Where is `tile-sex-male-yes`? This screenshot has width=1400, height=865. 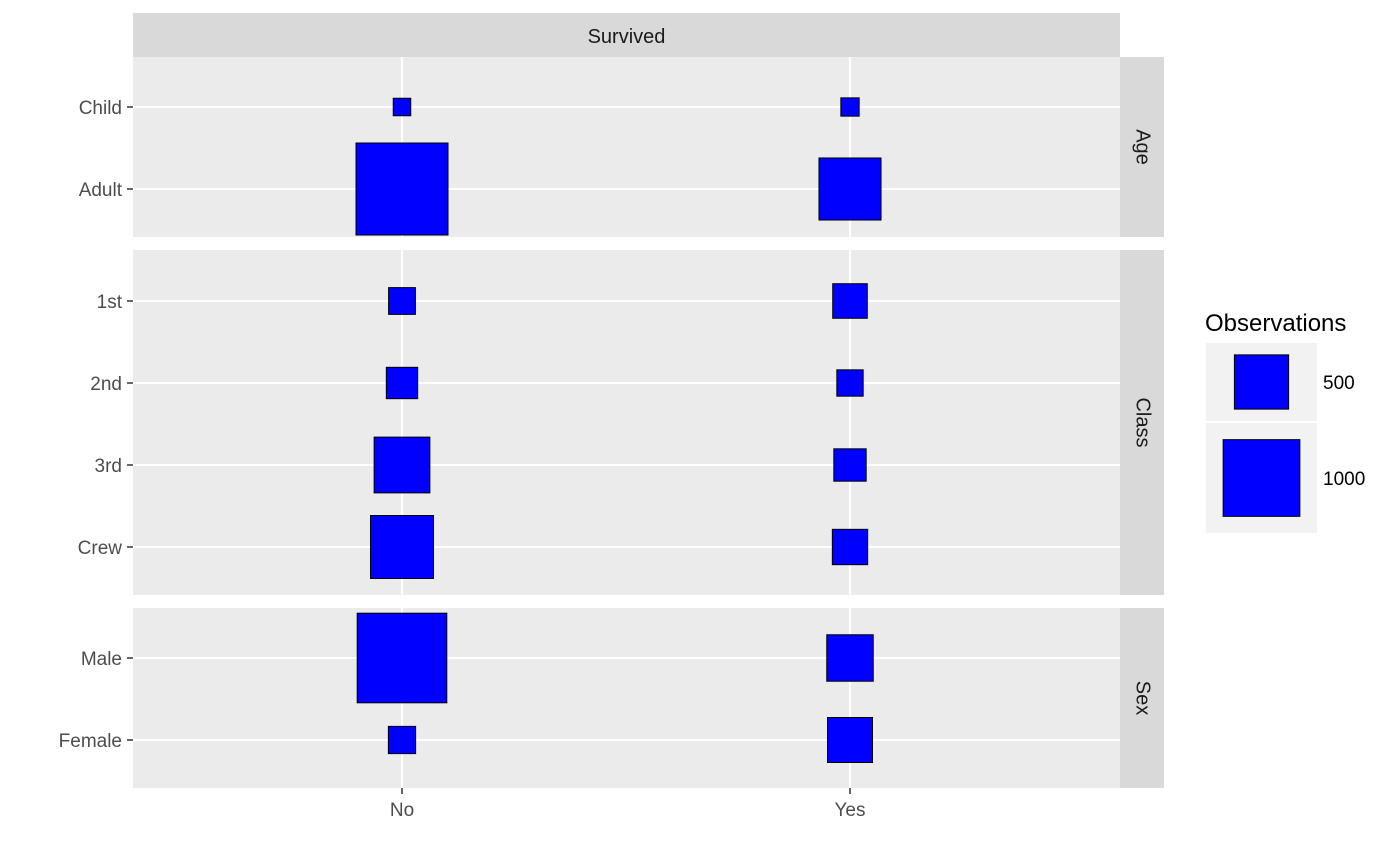 tile-sex-male-yes is located at coordinates (850, 658).